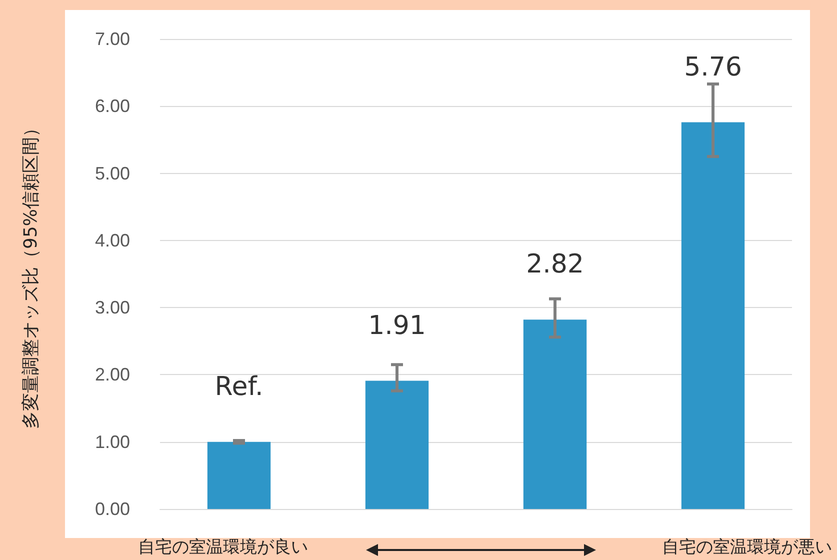  What do you see at coordinates (239, 387) in the screenshot?
I see `data-label: Ref.` at bounding box center [239, 387].